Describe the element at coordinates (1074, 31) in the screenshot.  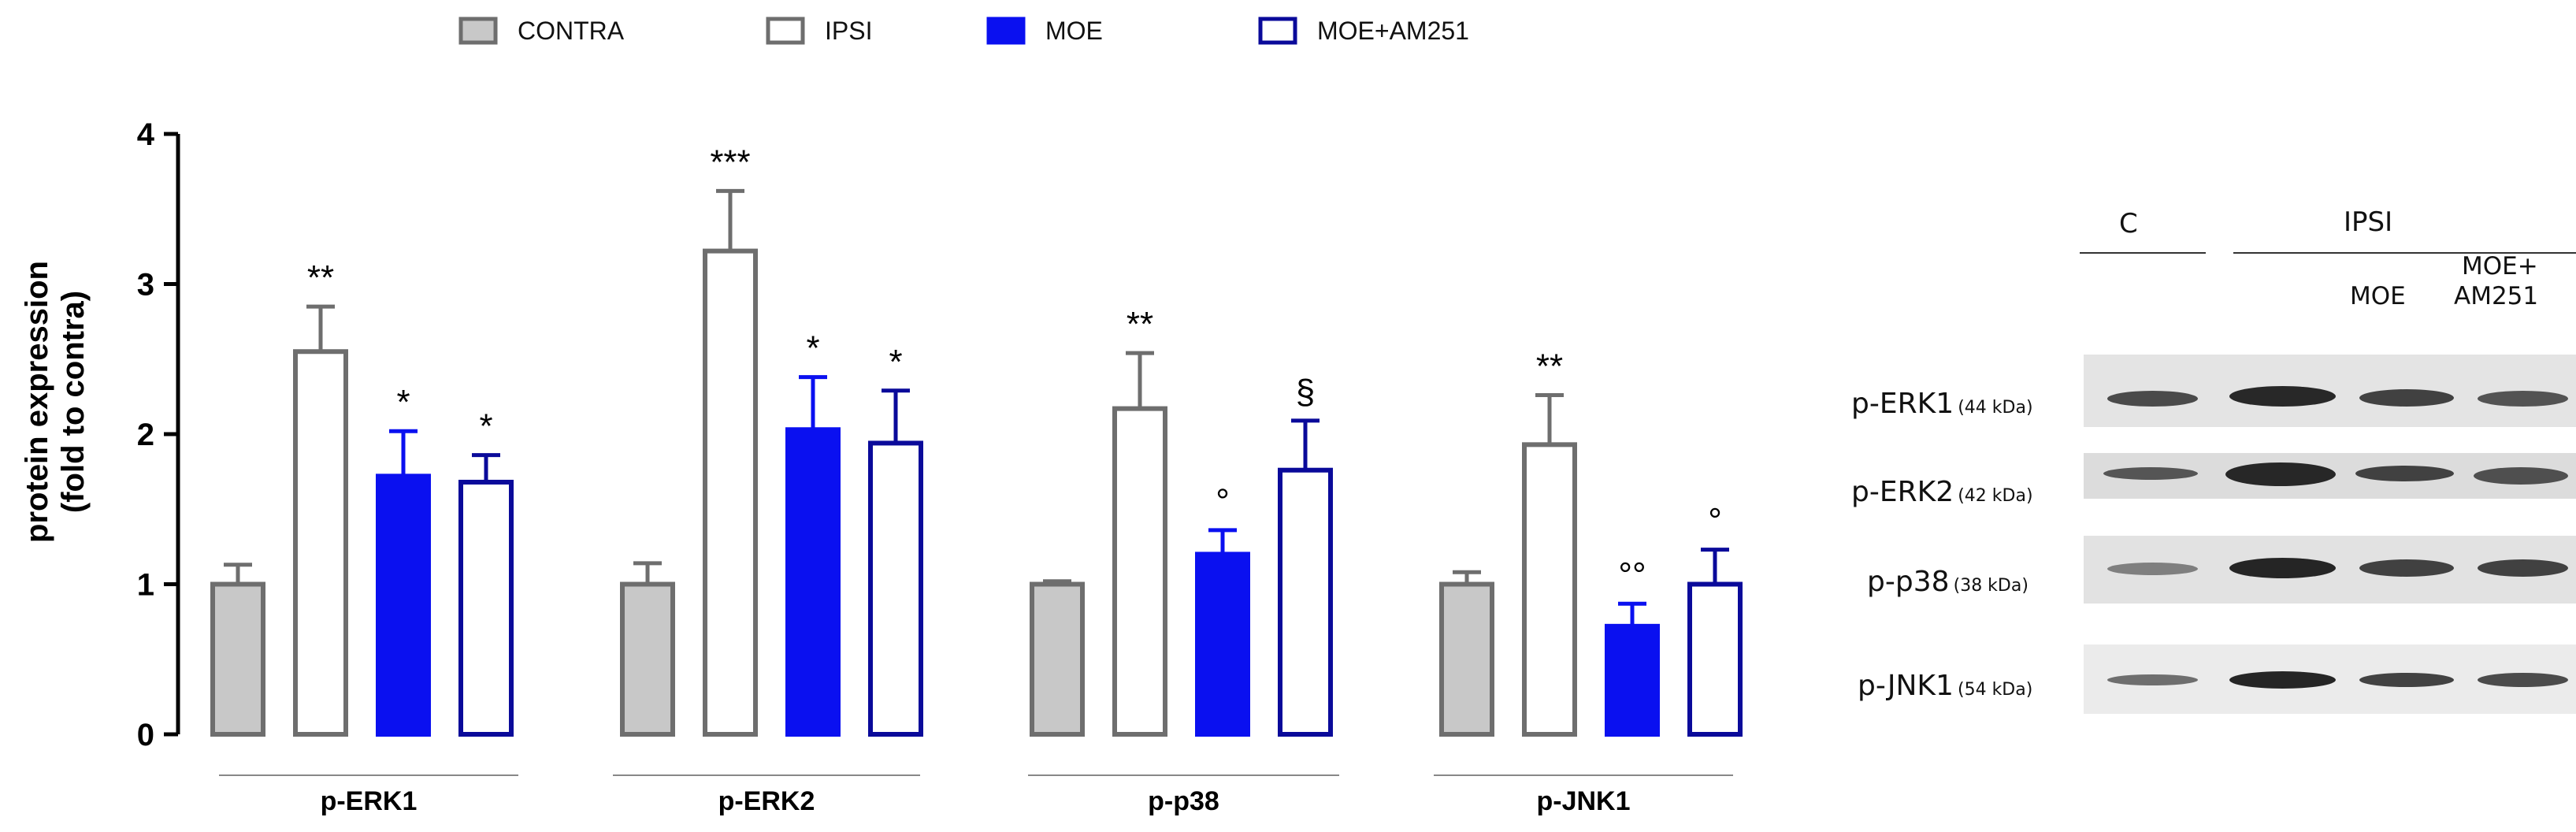
I see `legend-label: MOE` at that location.